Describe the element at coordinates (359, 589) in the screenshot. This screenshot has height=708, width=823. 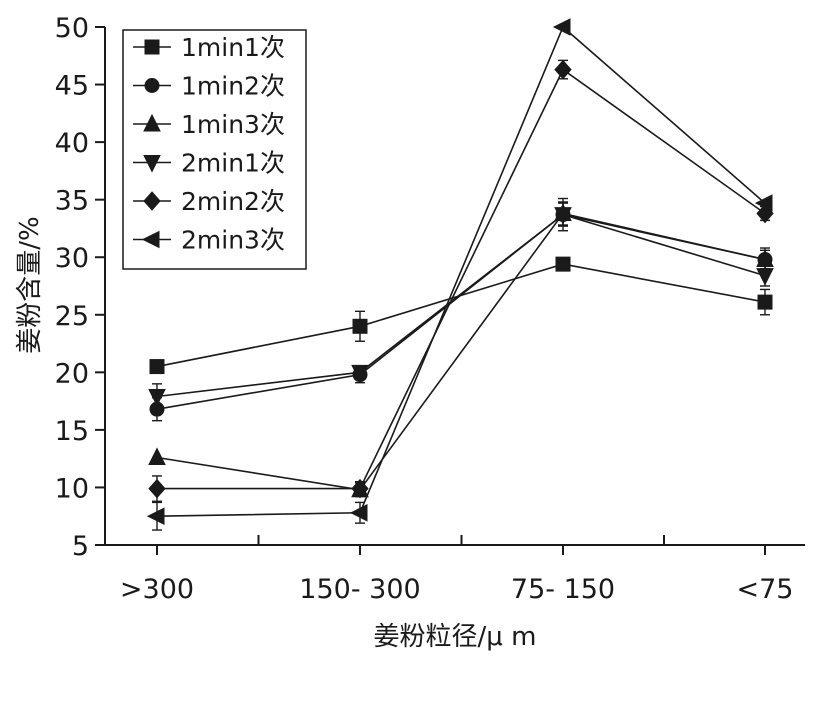
I see `x-tick-label: 150- 300` at that location.